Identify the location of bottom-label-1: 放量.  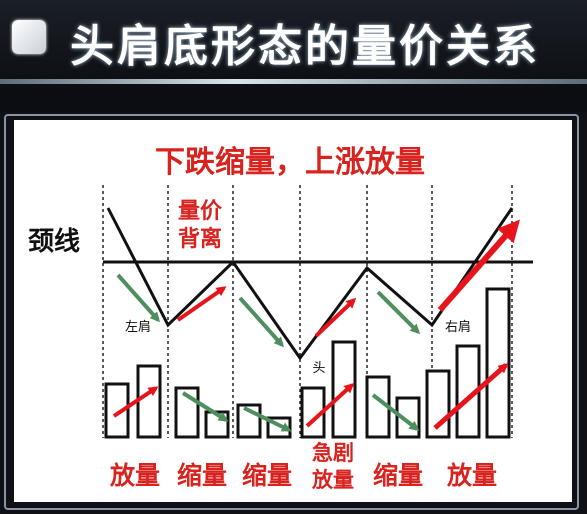
(134, 475).